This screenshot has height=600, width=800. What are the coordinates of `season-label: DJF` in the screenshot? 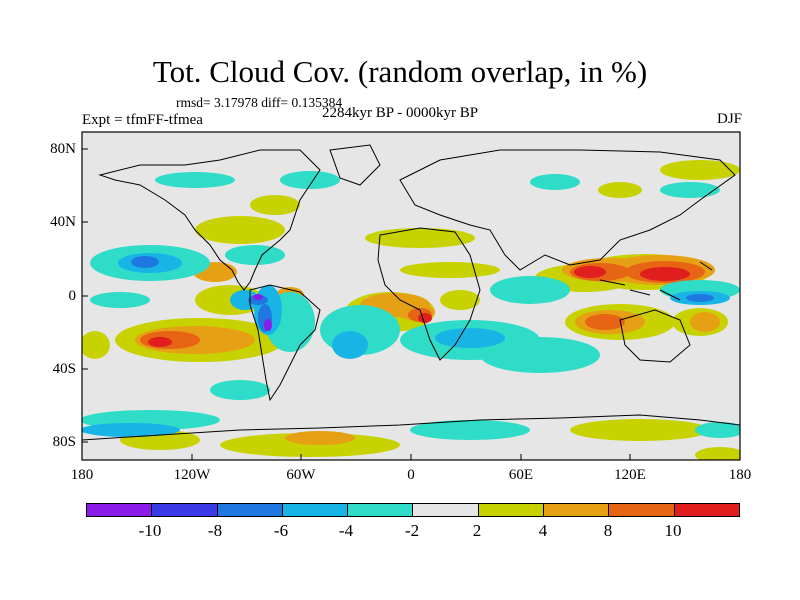 It's located at (729, 119).